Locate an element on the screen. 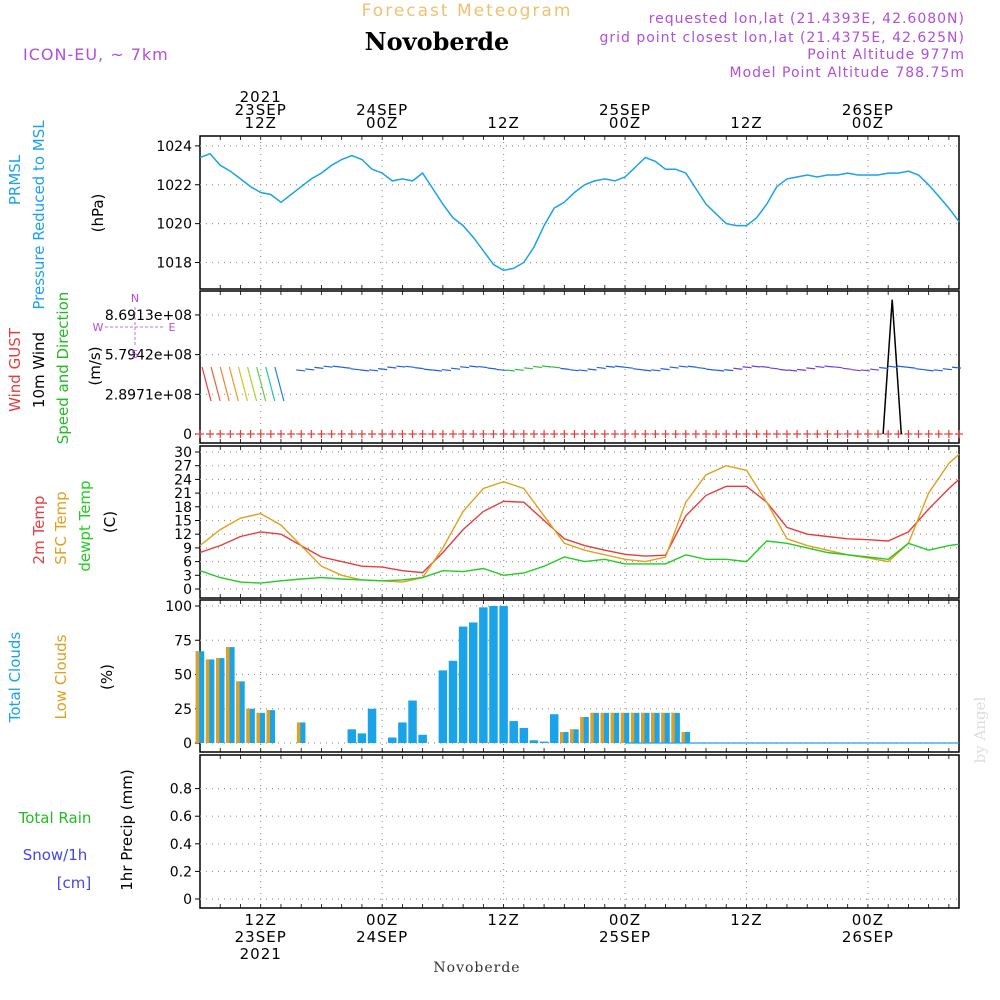 The image size is (1000, 1000). y-tick-label: 24 is located at coordinates (183, 480).